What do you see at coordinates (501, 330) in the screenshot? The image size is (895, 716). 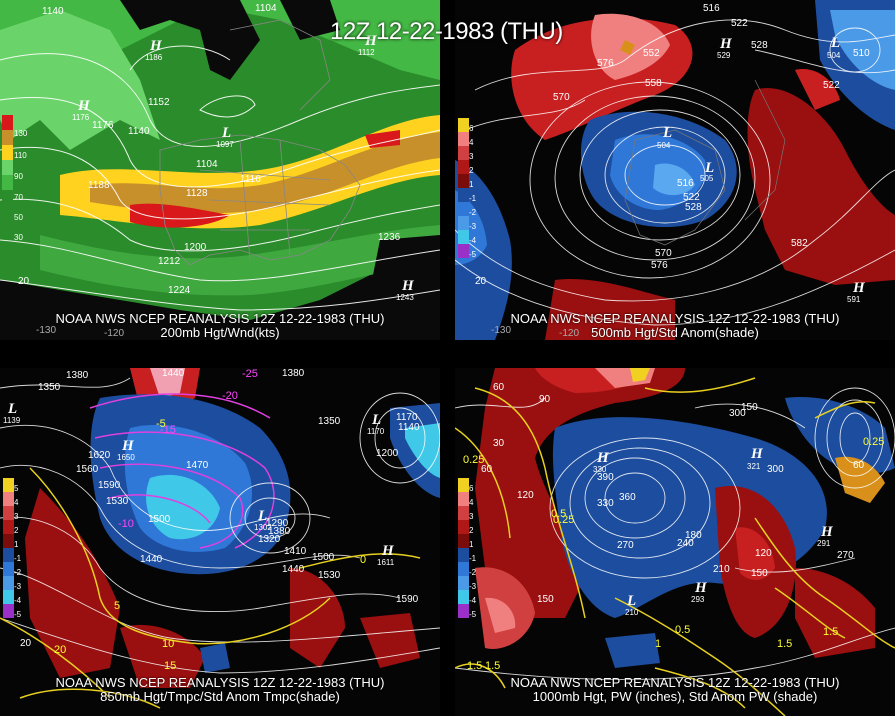 I see `longitude-label: -130` at bounding box center [501, 330].